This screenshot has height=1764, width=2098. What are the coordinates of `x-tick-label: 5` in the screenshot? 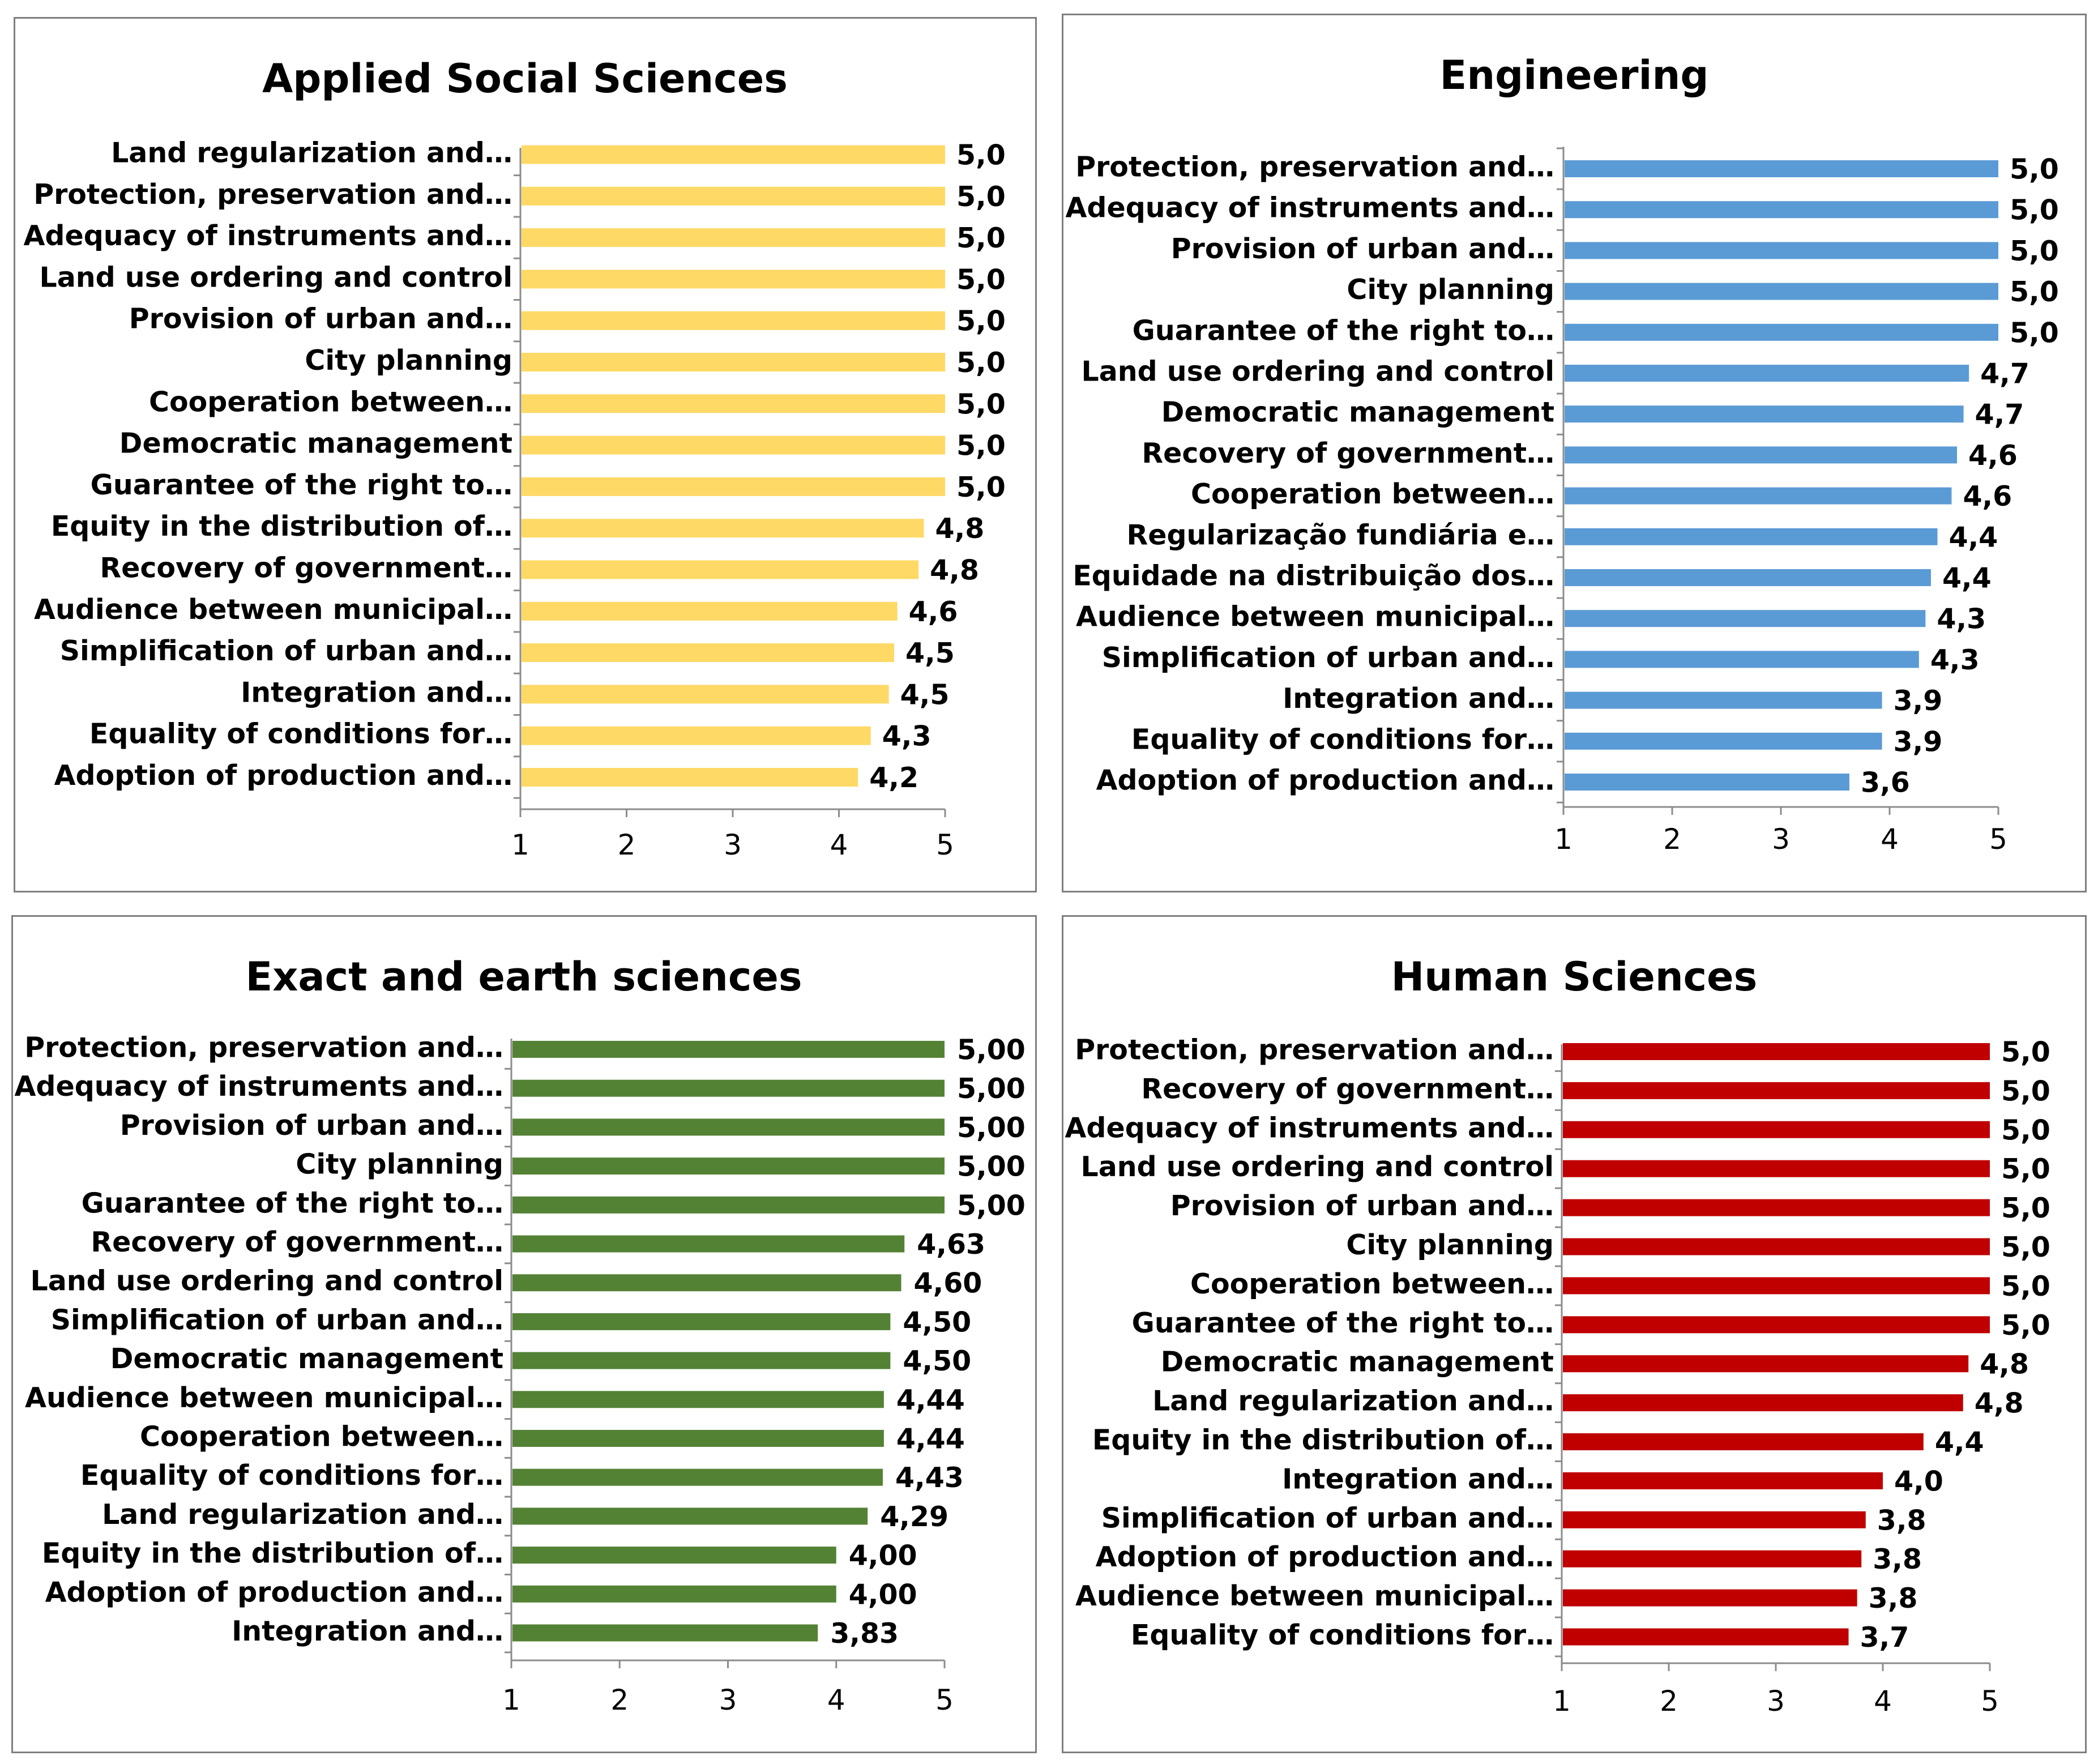 It's located at (945, 844).